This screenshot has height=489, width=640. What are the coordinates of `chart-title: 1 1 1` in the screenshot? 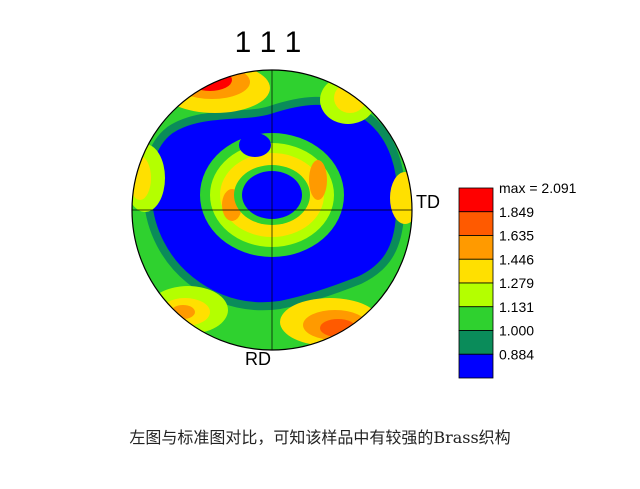 It's located at (268, 42).